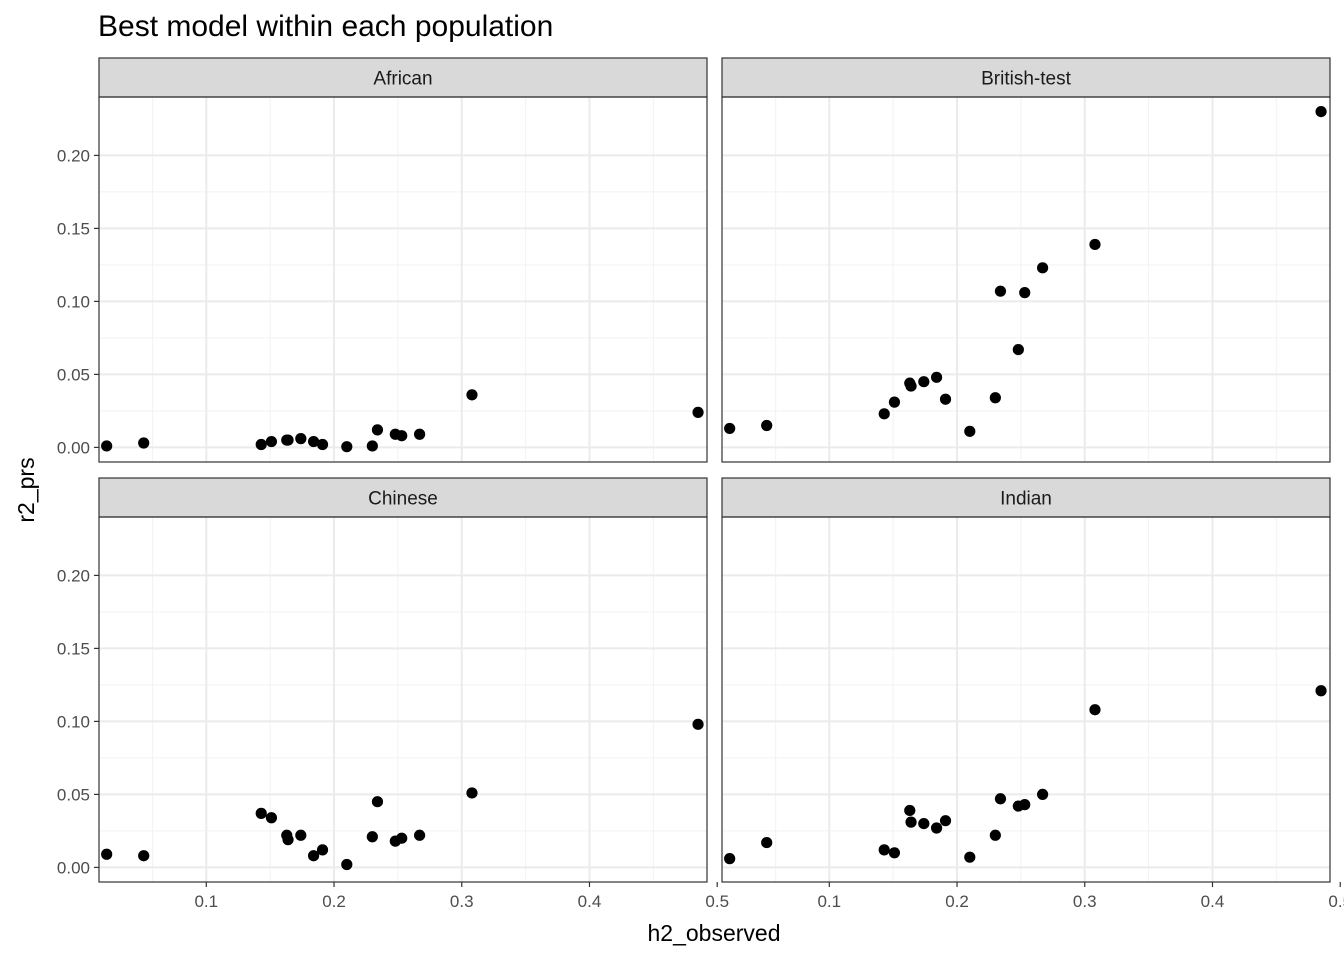 The image size is (1344, 960). I want to click on y-axis-tick-labels: 0.00 0.05 0.10 0.15 0.20 0.00 0.05 0.10 0.15 0.20, so click(73, 511).